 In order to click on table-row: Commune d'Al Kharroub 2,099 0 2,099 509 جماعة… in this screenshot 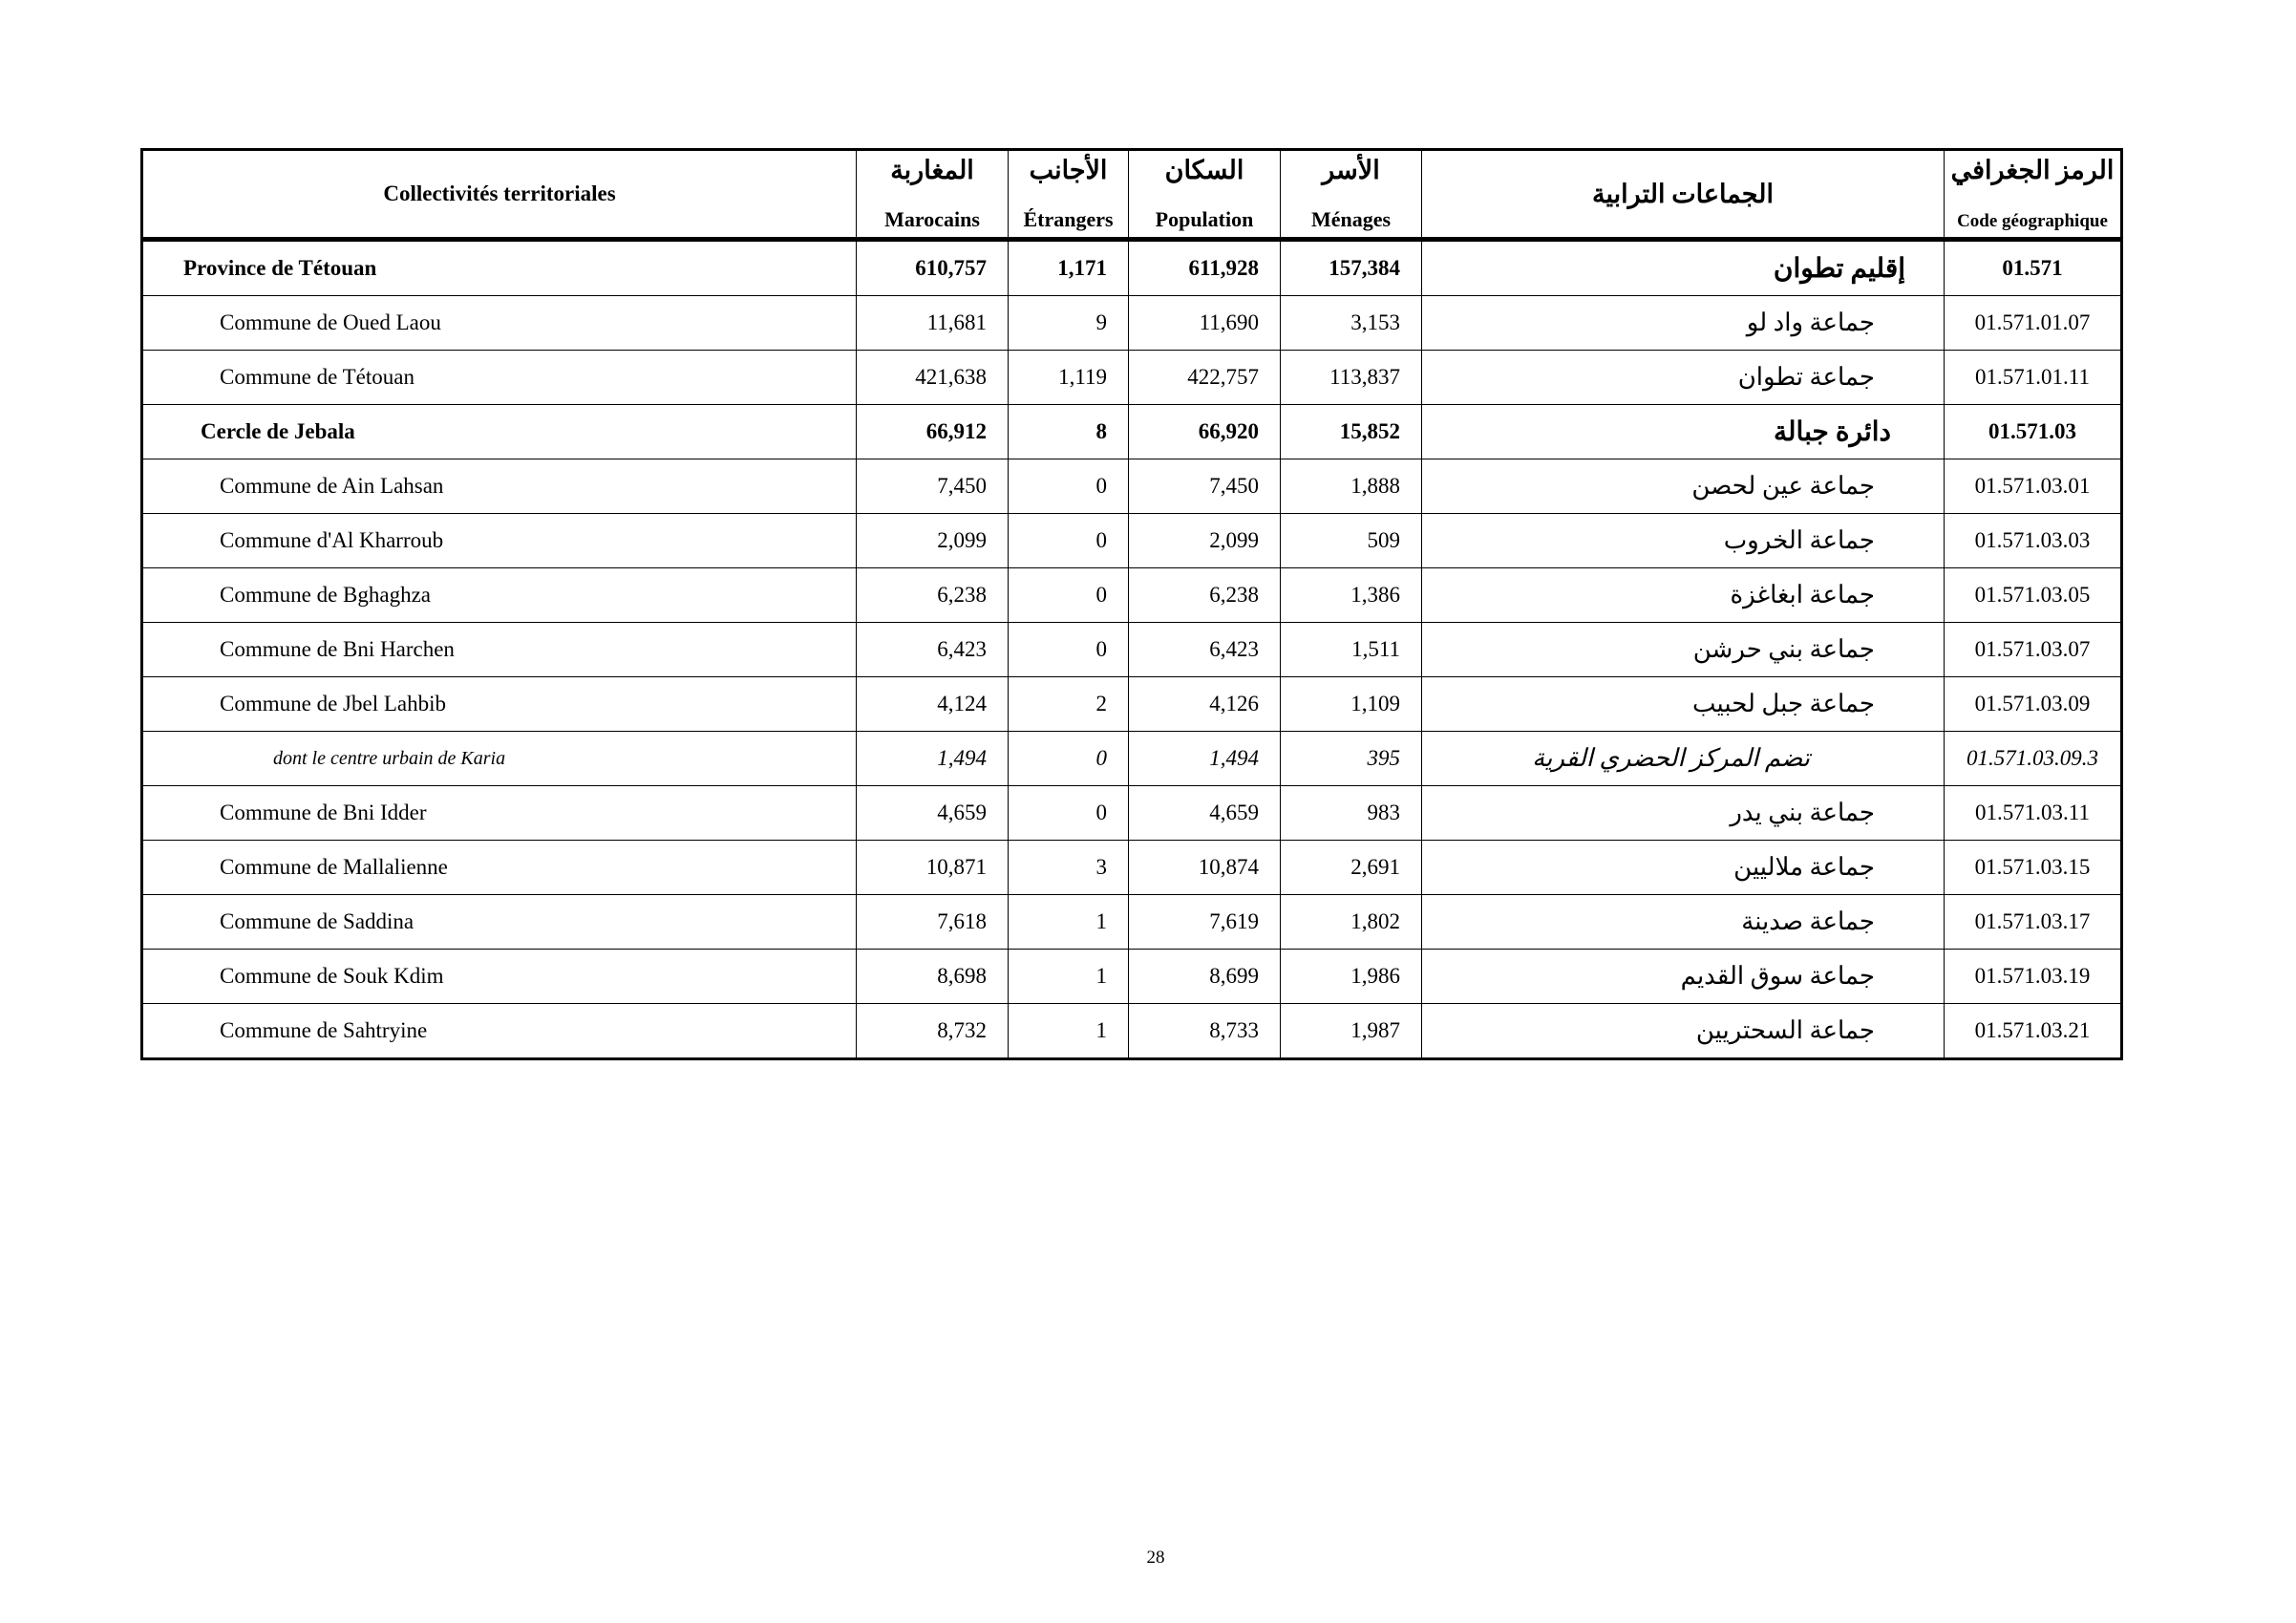, I will do `click(1131, 540)`.